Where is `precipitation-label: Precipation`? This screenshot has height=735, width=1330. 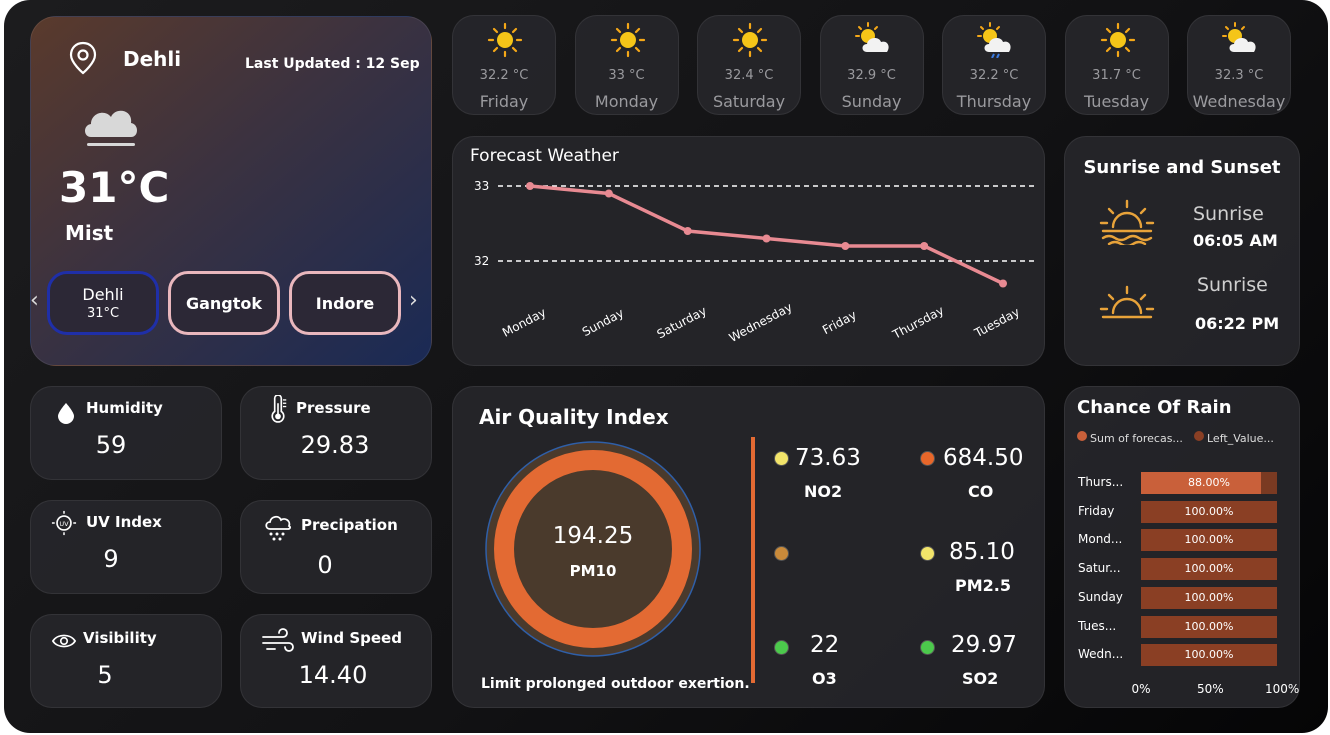
precipitation-label: Precipation is located at coordinates (349, 525).